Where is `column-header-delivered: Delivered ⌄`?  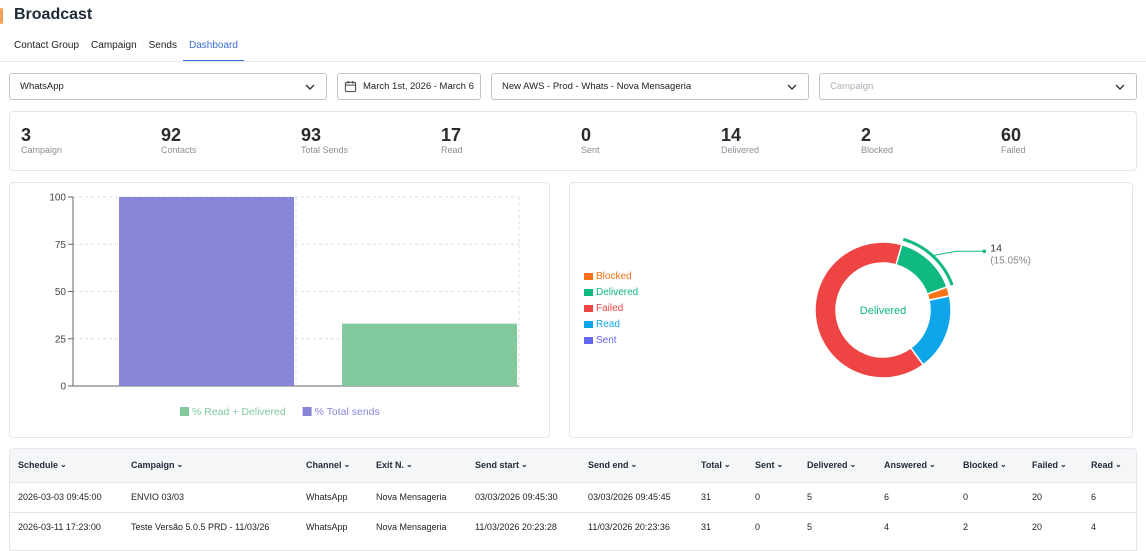 column-header-delivered: Delivered ⌄ is located at coordinates (832, 465).